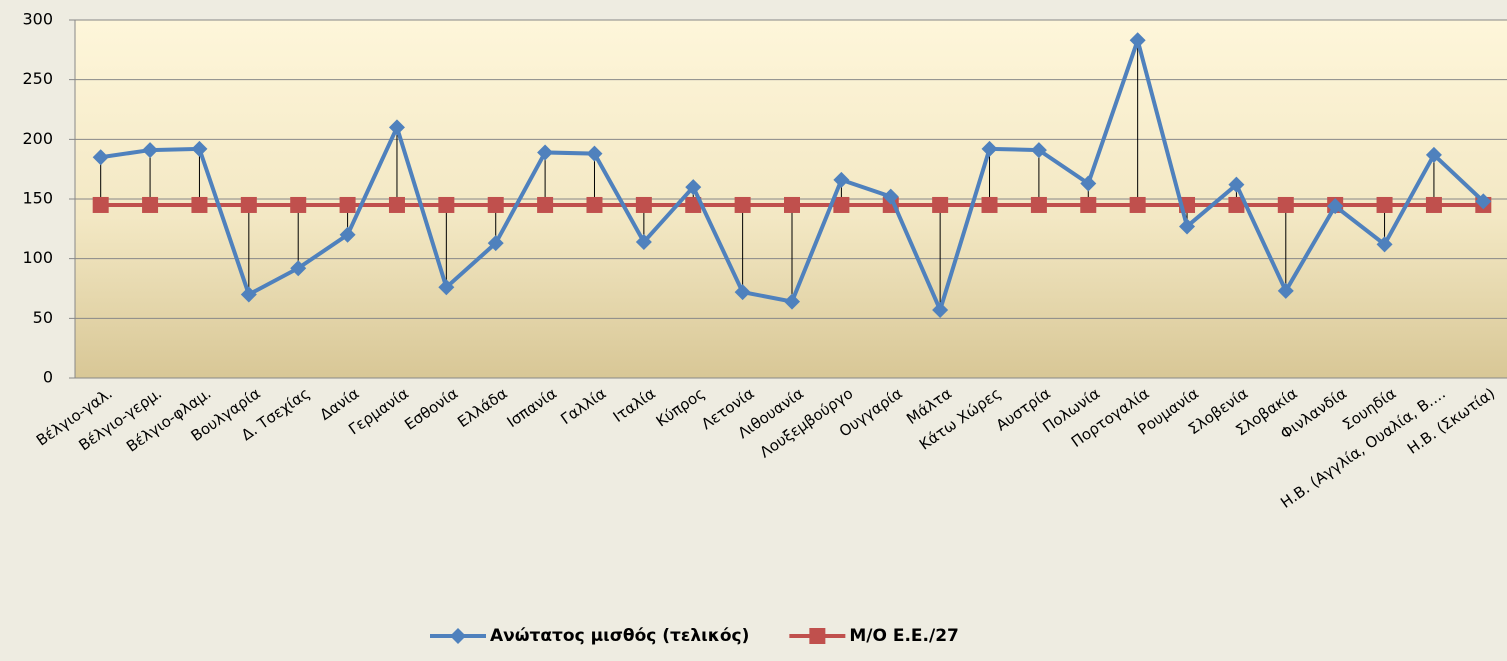 This screenshot has height=661, width=1507. What do you see at coordinates (43, 317) in the screenshot?
I see `y-tick-label: 50` at bounding box center [43, 317].